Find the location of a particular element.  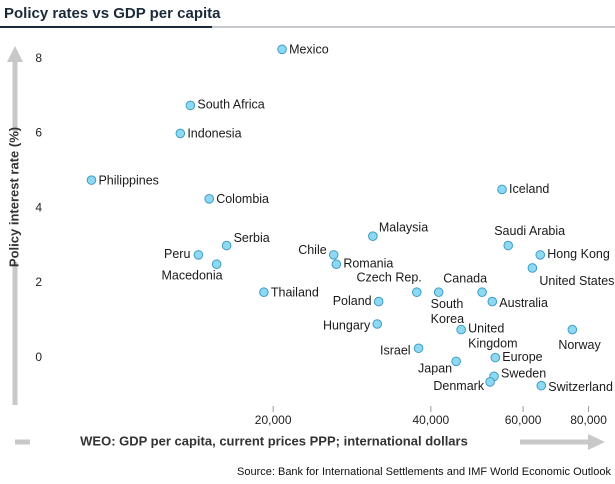

y-label-bg is located at coordinates (15, 197).